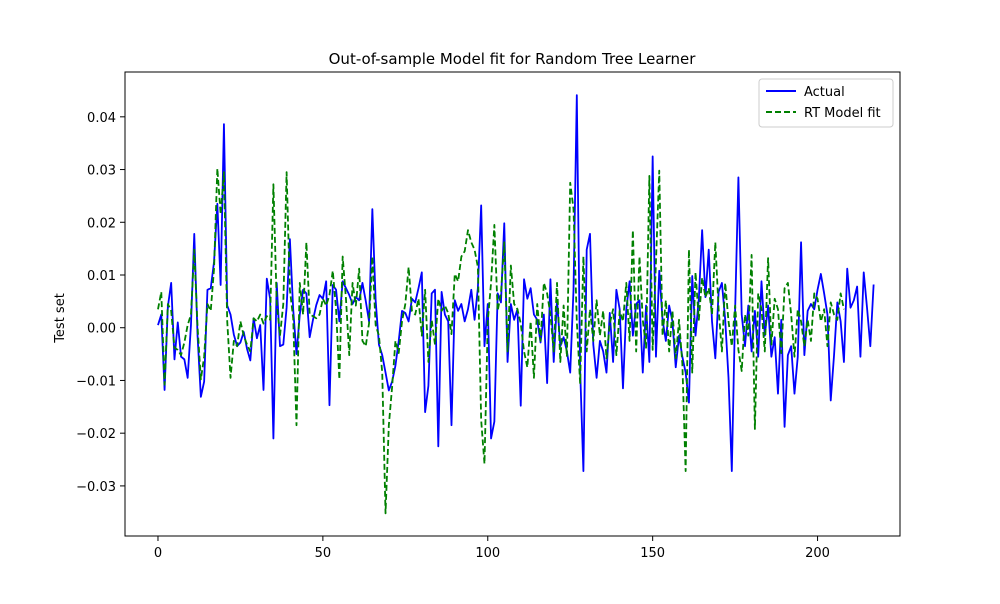 This screenshot has height=604, width=1000. What do you see at coordinates (826, 103) in the screenshot?
I see `legend: Actual RT Model fit` at bounding box center [826, 103].